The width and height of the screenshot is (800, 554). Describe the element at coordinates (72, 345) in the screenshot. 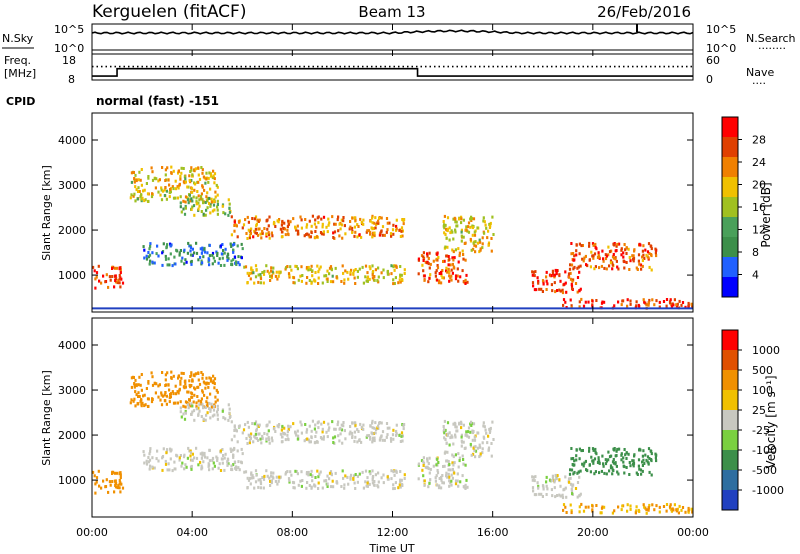

I see `ytick-label: 4000` at that location.